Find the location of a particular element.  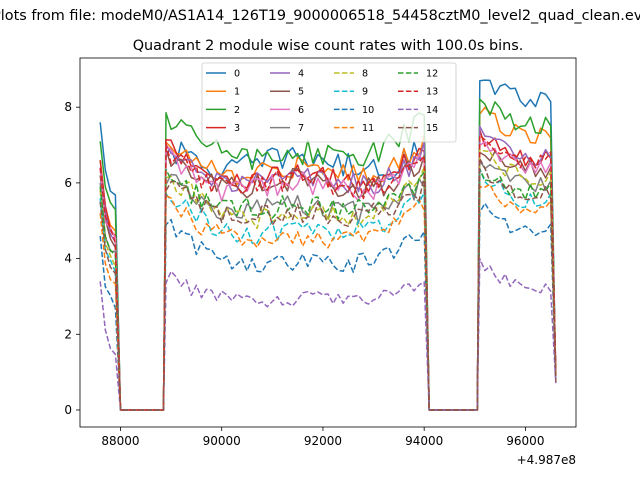

x-offset-label: +4.987e8 is located at coordinates (546, 460).